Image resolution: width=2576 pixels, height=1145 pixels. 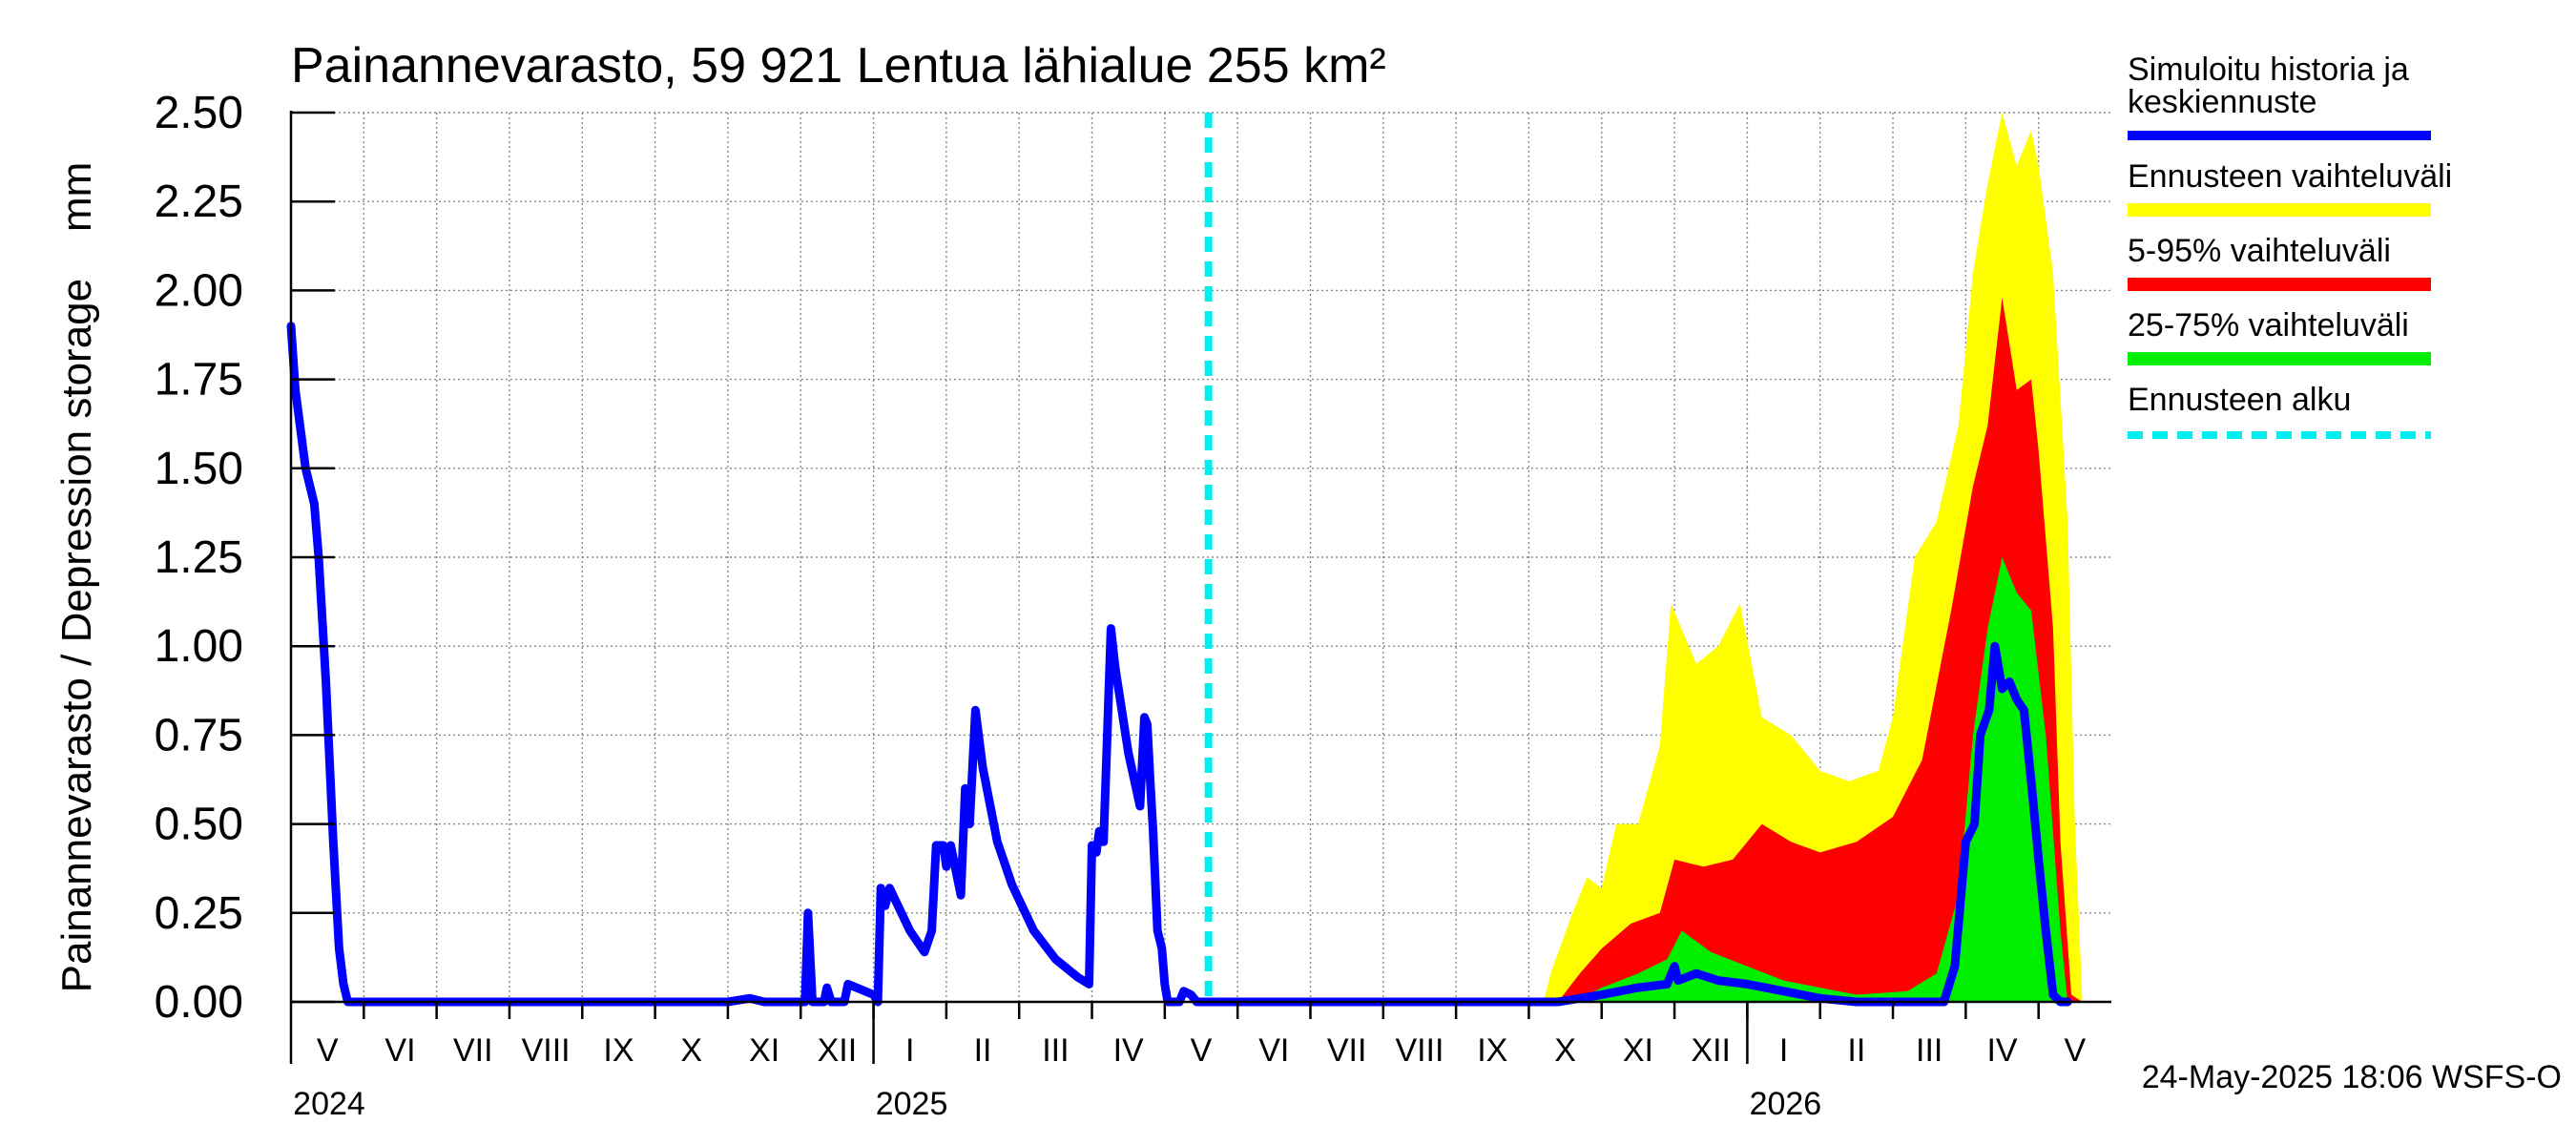 What do you see at coordinates (2239, 400) in the screenshot?
I see `legend-forecast-start-label: Ennusteen alku` at bounding box center [2239, 400].